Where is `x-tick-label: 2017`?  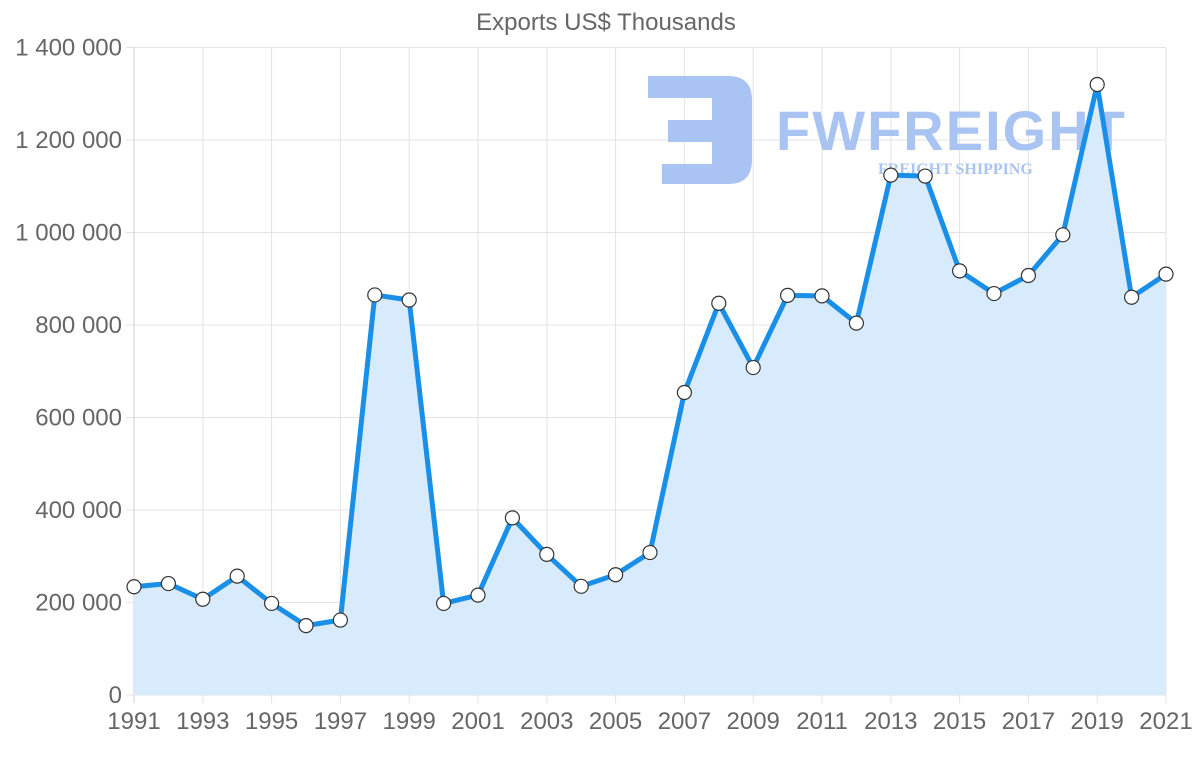
x-tick-label: 2017 is located at coordinates (1028, 721).